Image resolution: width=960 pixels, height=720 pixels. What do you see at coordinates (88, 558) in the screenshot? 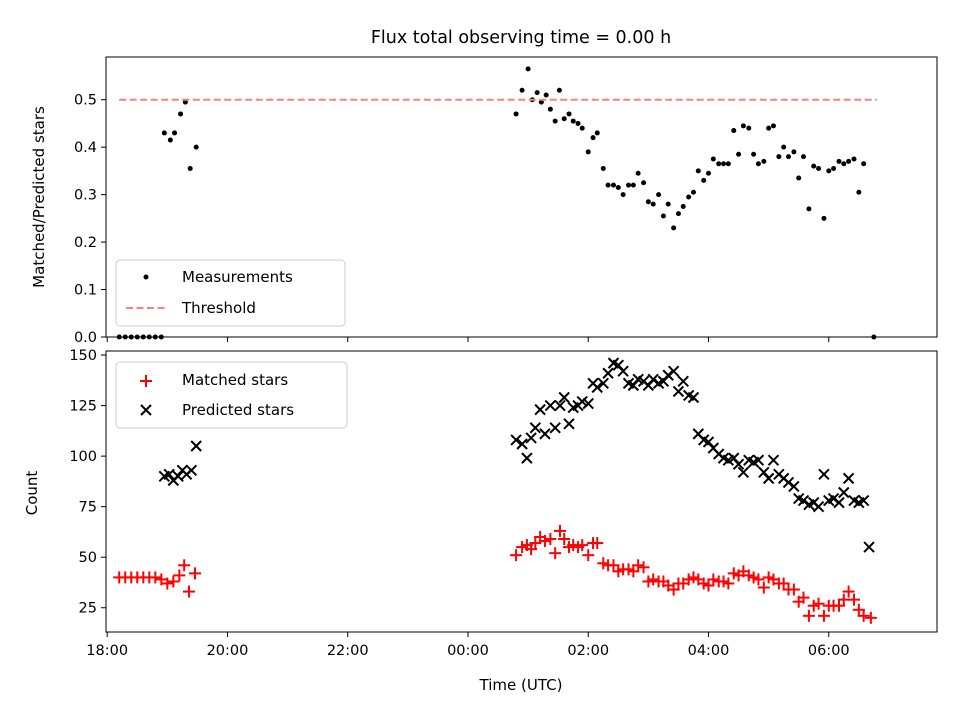
I see `count-y-tick-label: 50` at bounding box center [88, 558].